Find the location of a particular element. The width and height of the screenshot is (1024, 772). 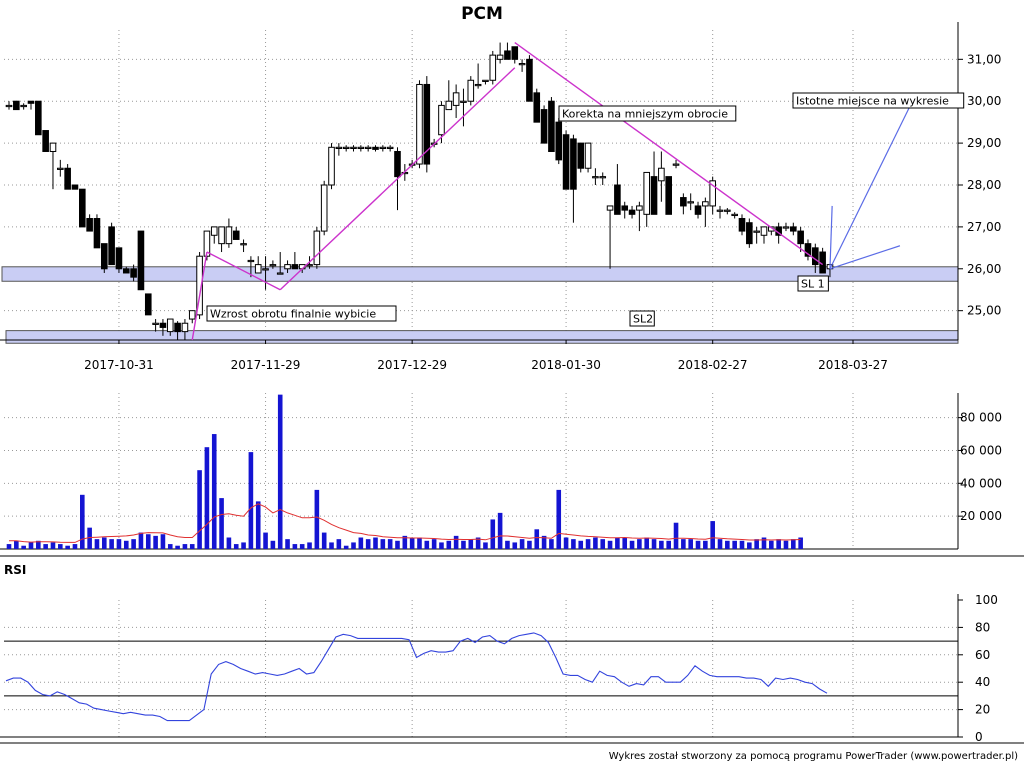

price-y-label: 30,00 is located at coordinates (984, 101).